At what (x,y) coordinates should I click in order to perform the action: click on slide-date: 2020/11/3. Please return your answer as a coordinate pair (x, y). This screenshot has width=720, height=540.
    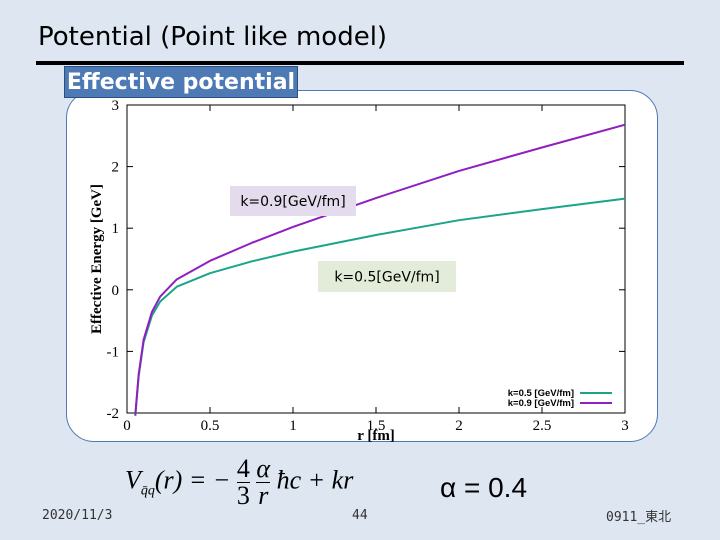
    Looking at the image, I should click on (77, 515).